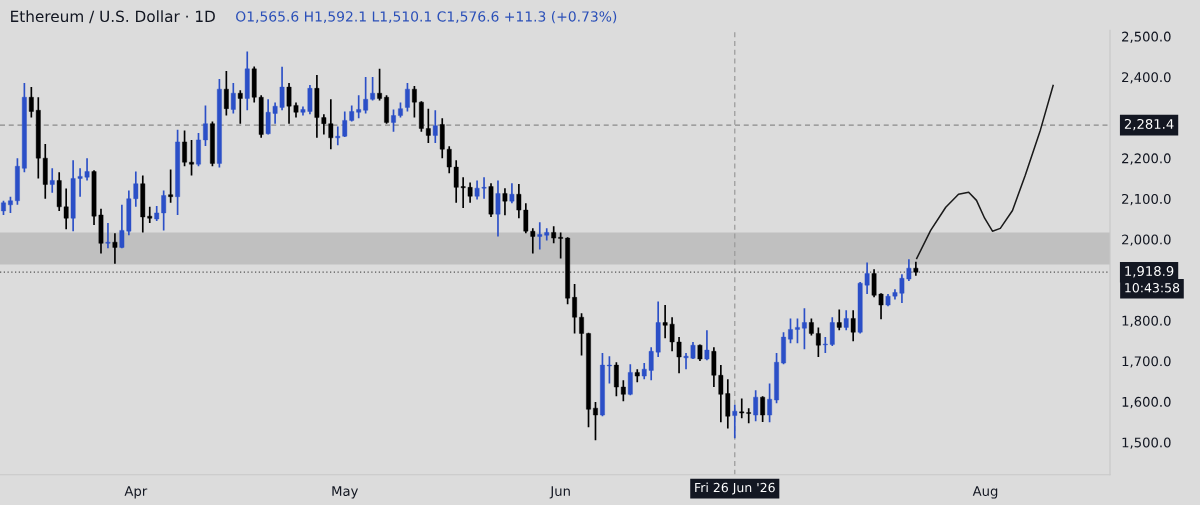 The width and height of the screenshot is (1200, 505). I want to click on y-tick-label: 1,500.0, so click(1146, 443).